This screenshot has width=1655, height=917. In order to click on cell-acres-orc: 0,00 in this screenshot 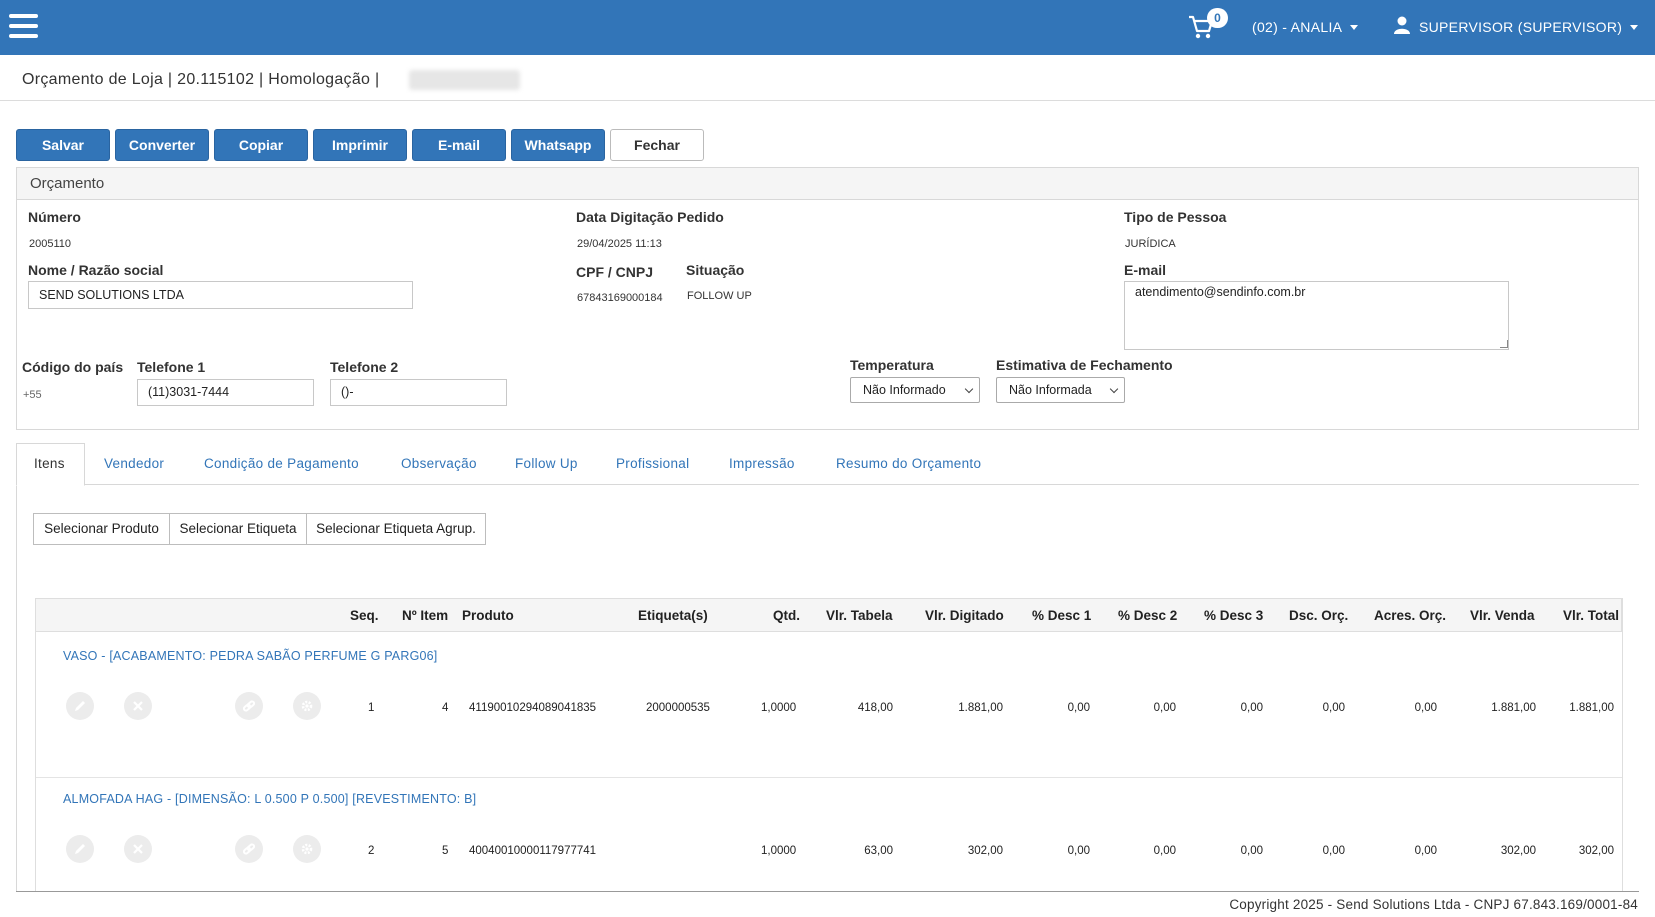, I will do `click(1425, 851)`.